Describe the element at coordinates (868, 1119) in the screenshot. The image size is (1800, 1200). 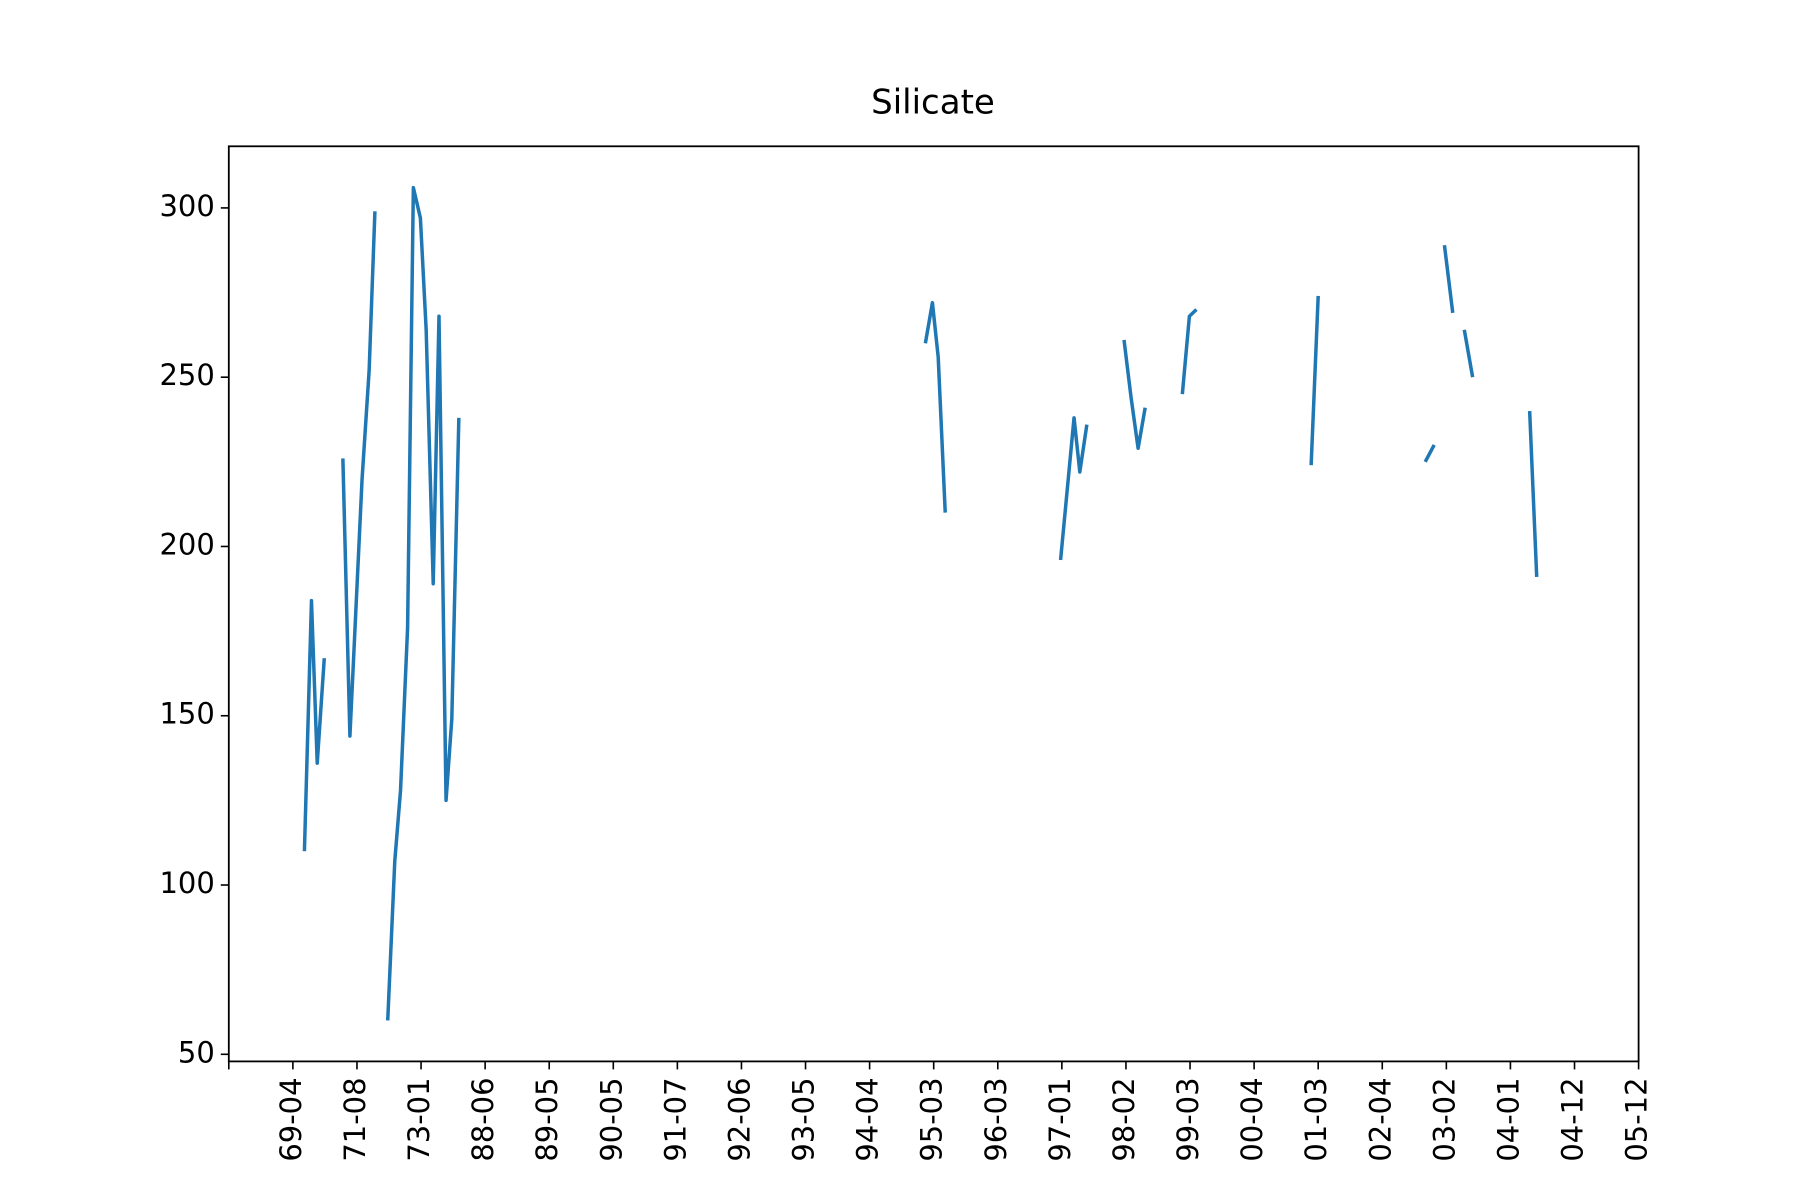
I see `x-tick-label: 94-04` at that location.